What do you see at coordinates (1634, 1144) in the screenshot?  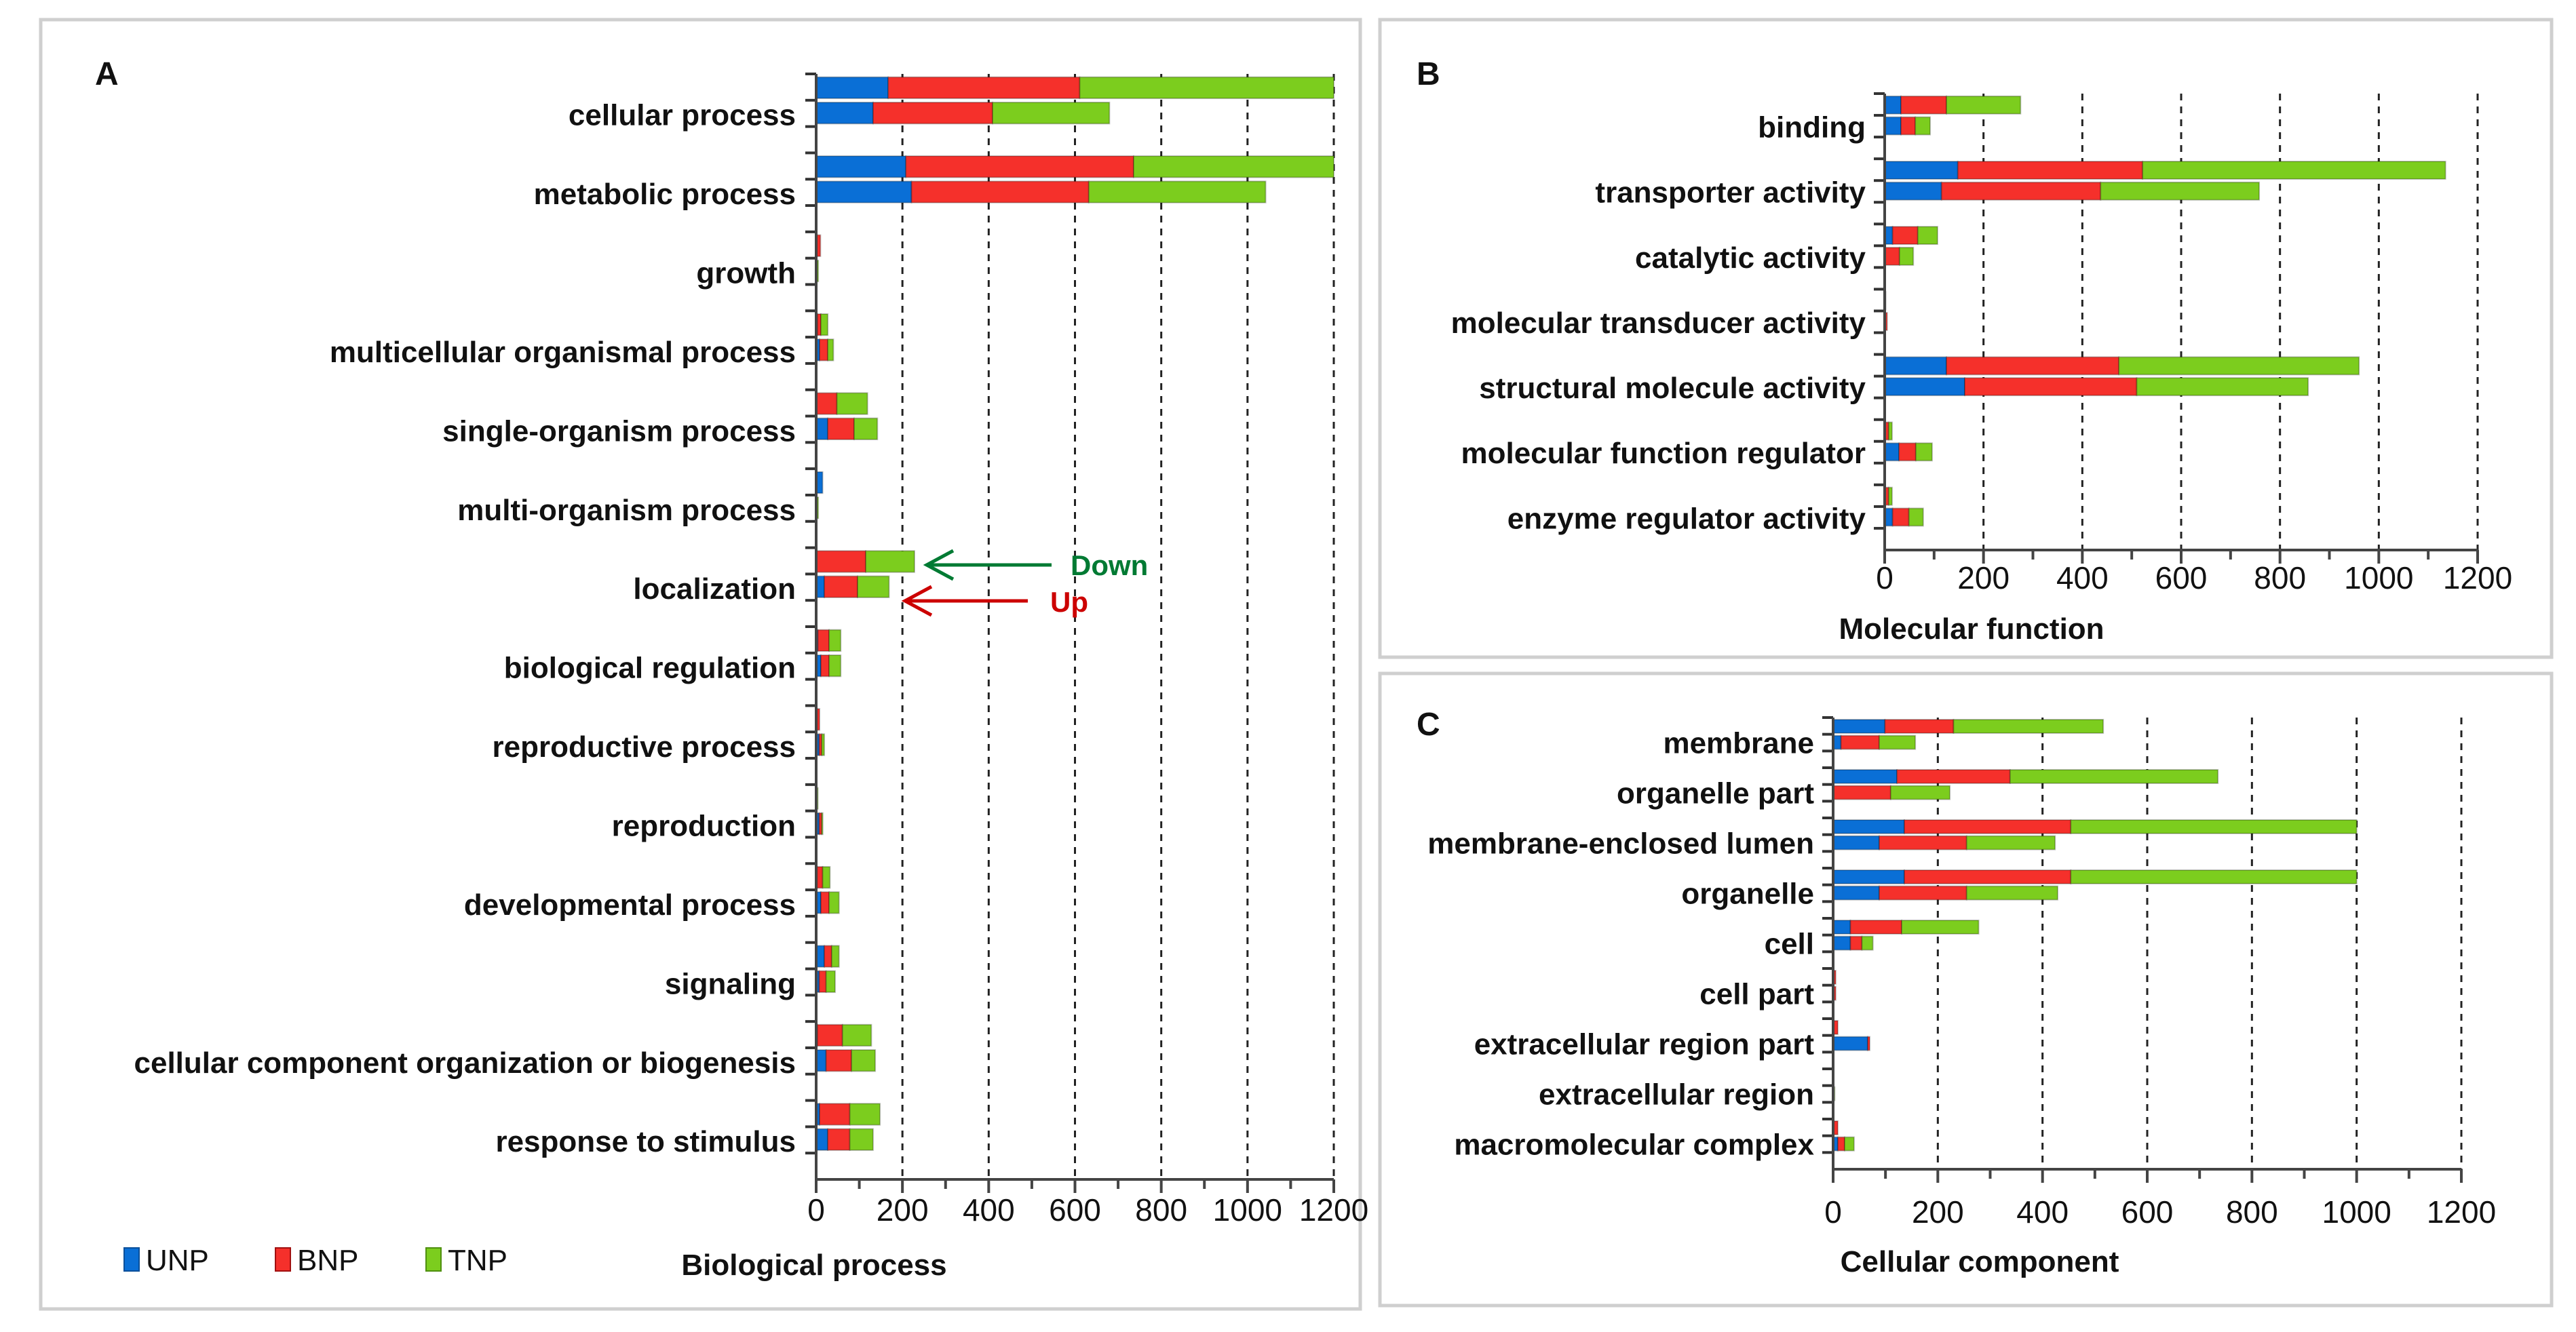 I see `category-label: macromolecular complex` at bounding box center [1634, 1144].